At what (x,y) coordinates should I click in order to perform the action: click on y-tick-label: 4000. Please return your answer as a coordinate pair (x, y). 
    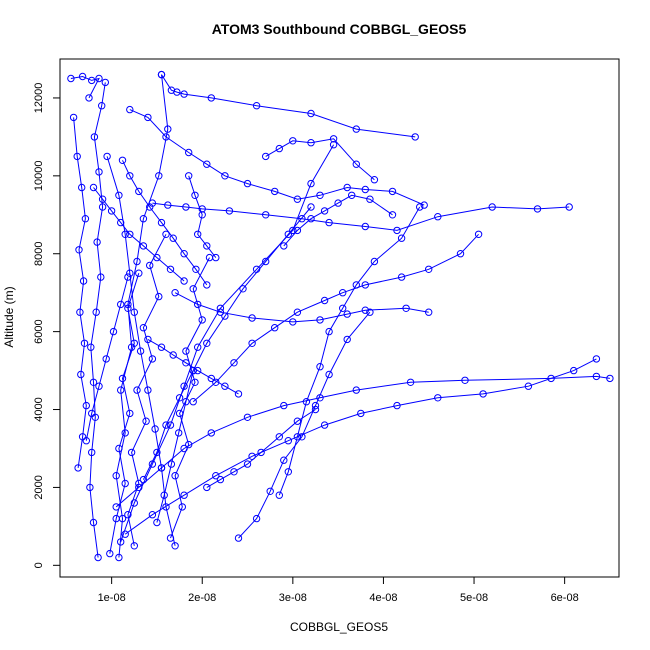
    Looking at the image, I should click on (39, 409).